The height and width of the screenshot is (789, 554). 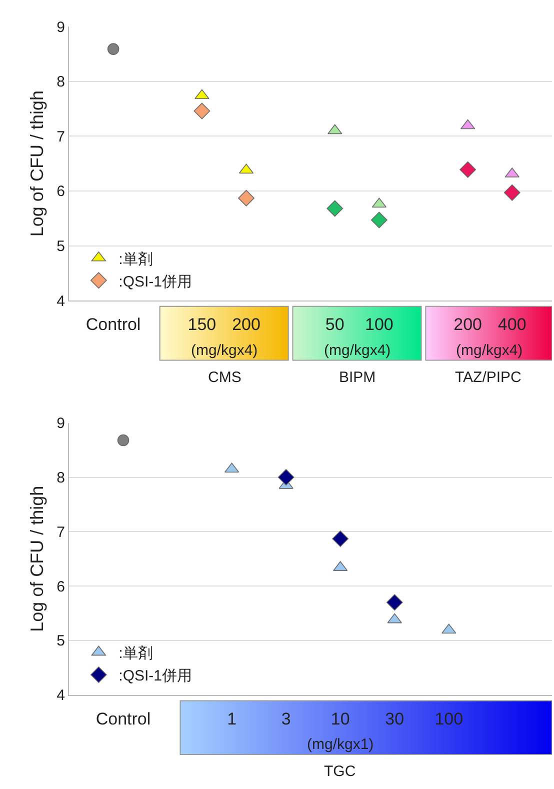 I want to click on x-tick-label: 150, so click(x=202, y=324).